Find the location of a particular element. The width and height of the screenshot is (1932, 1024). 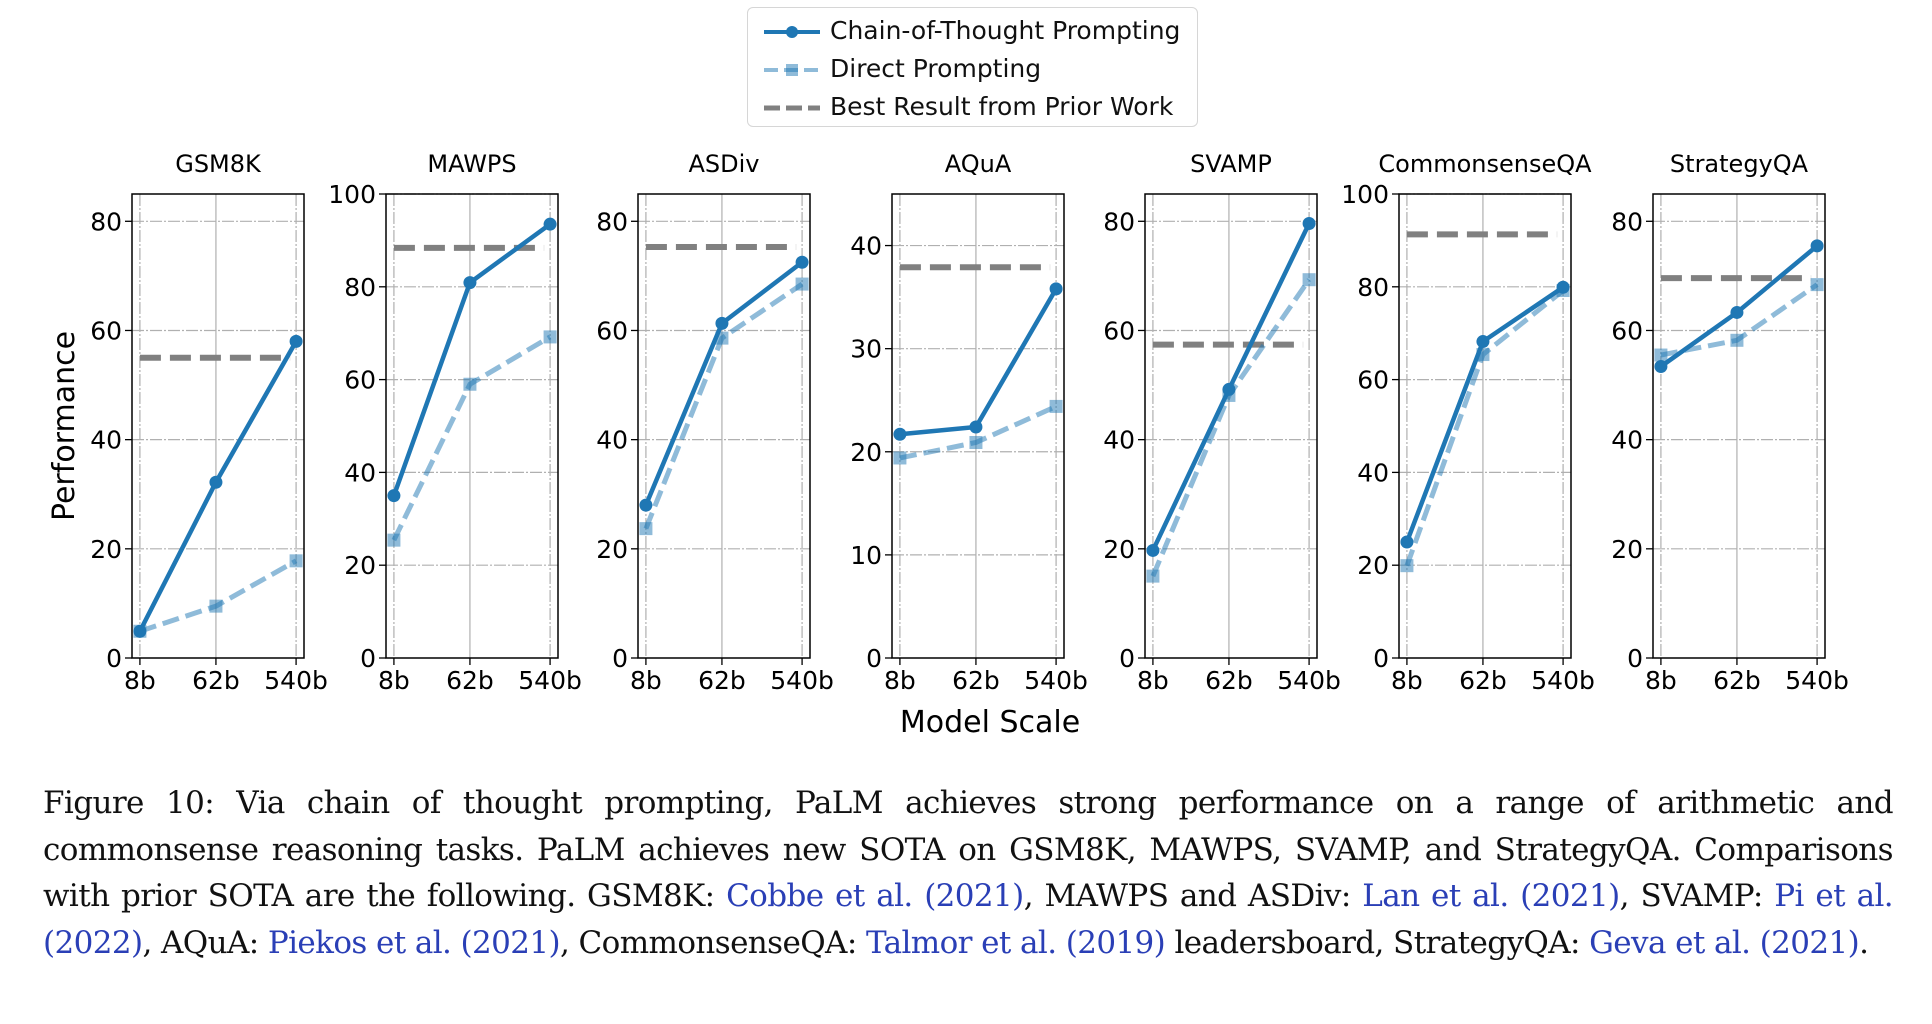

legend-cot-swatch-icon is located at coordinates (792, 32).